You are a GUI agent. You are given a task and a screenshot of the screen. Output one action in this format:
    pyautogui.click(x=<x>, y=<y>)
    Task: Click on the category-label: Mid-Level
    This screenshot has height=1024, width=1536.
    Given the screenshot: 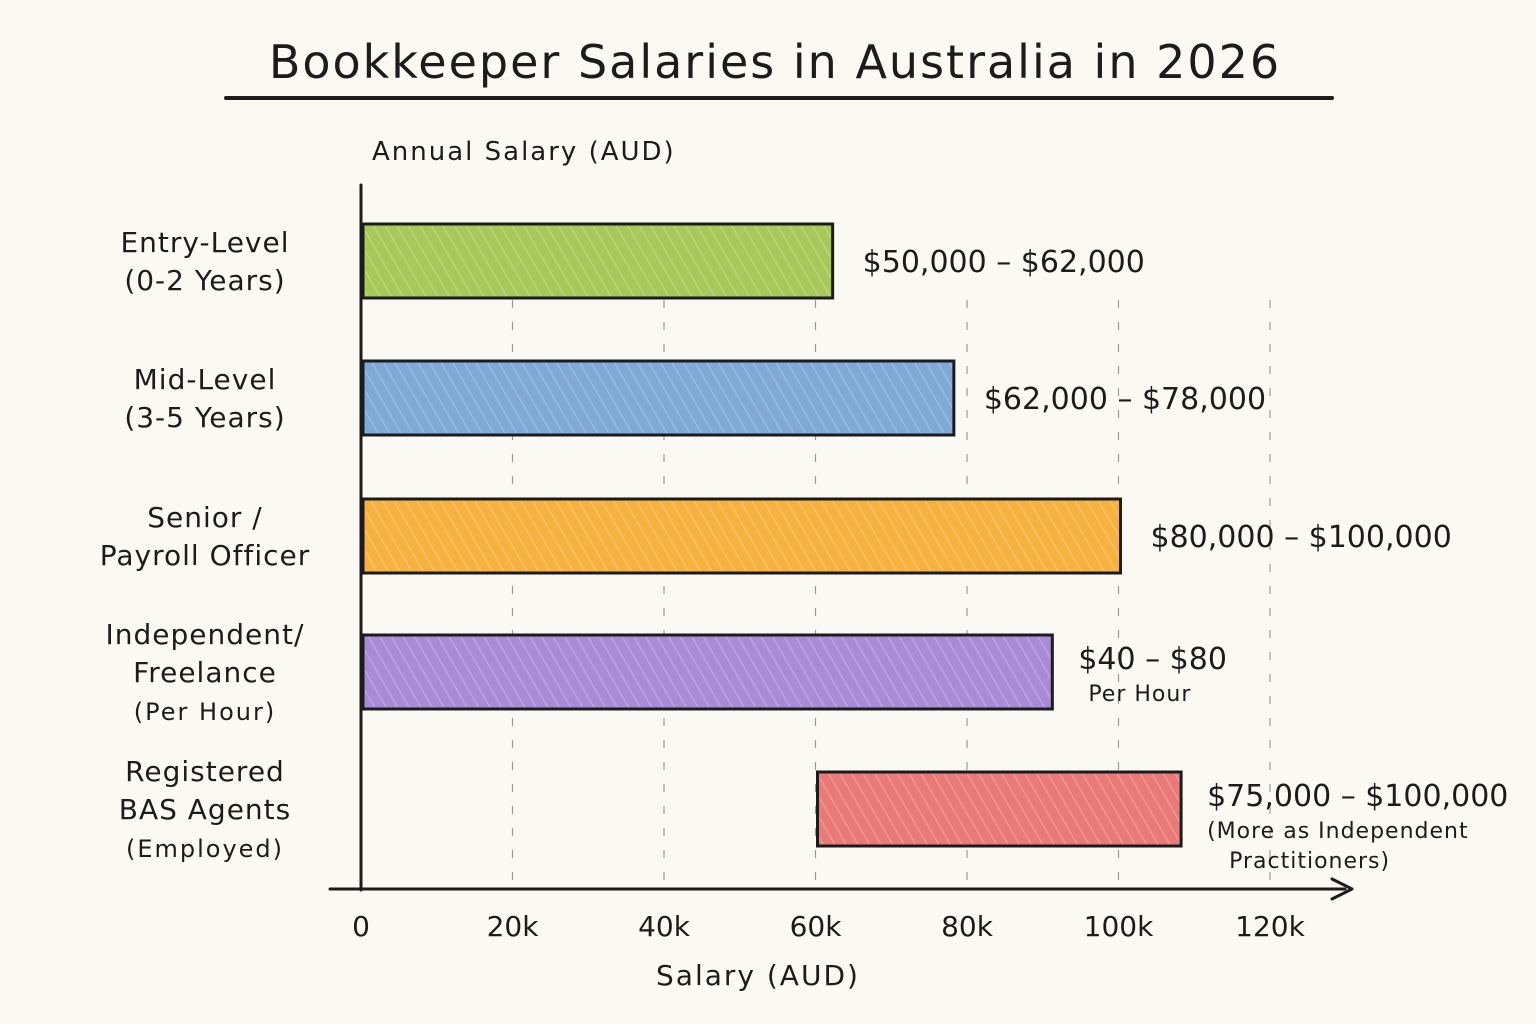 What is the action you would take?
    pyautogui.click(x=205, y=379)
    